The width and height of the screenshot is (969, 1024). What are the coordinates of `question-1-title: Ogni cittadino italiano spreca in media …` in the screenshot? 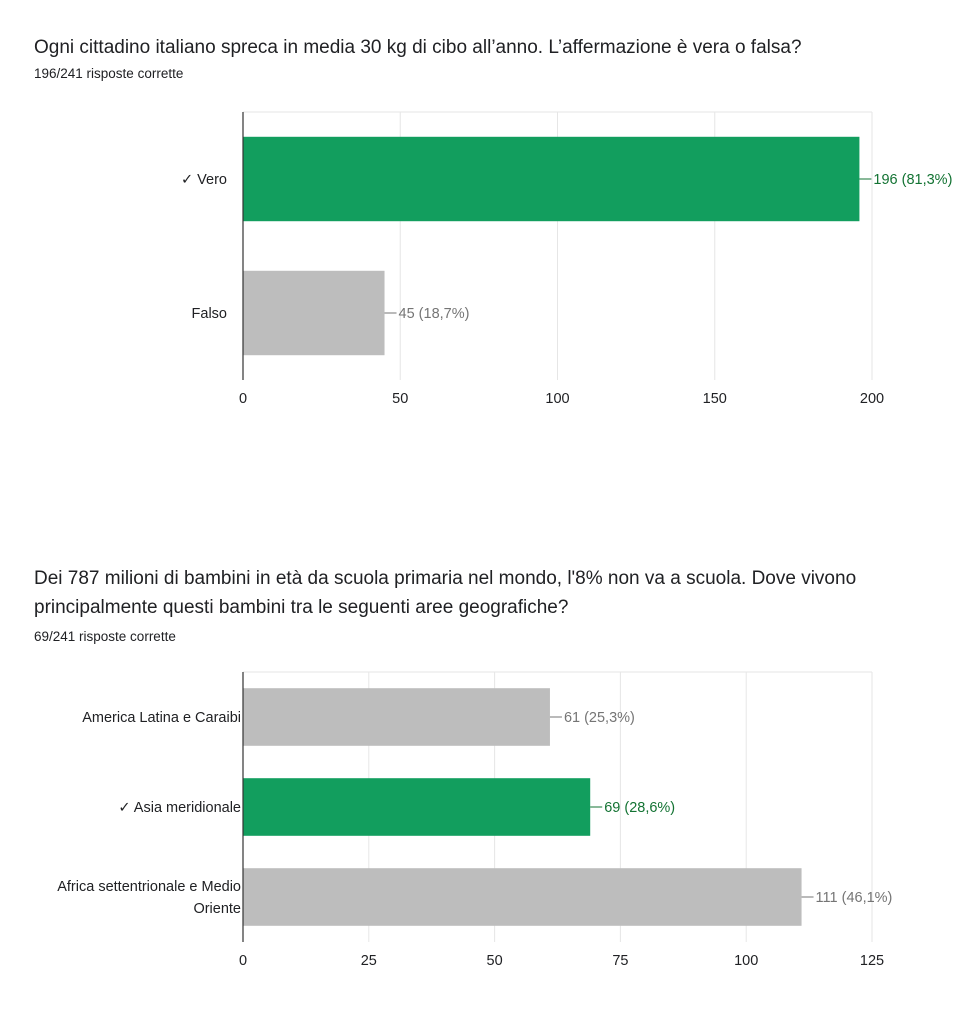 It's located at (418, 47).